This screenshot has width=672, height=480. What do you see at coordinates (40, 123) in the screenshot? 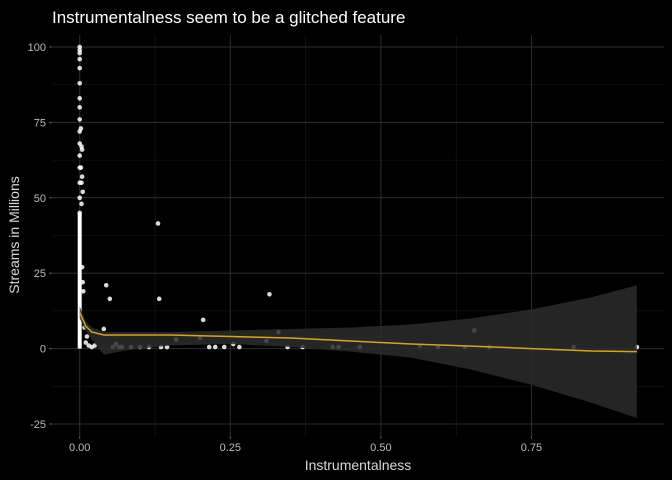
I see `y-tick-label: 75` at bounding box center [40, 123].